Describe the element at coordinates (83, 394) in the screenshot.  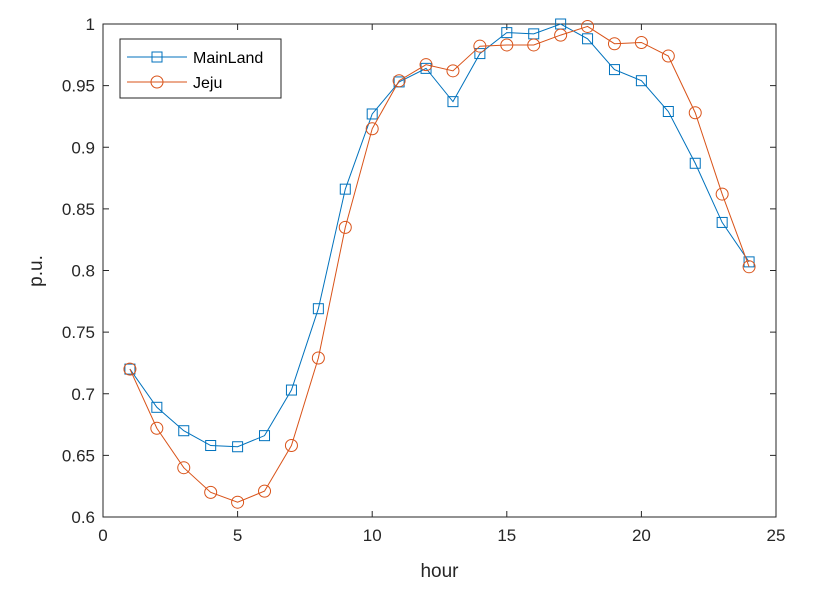
I see `y-tick-label: 0.7` at that location.